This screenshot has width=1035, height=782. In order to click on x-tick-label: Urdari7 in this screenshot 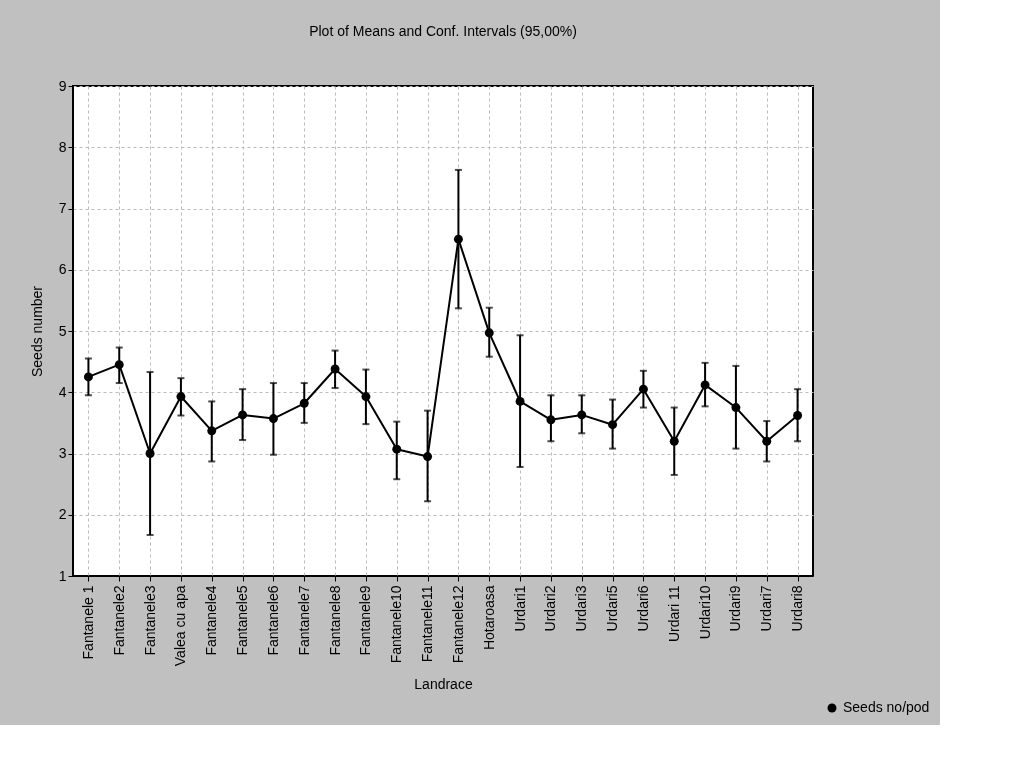, I will do `click(766, 608)`.